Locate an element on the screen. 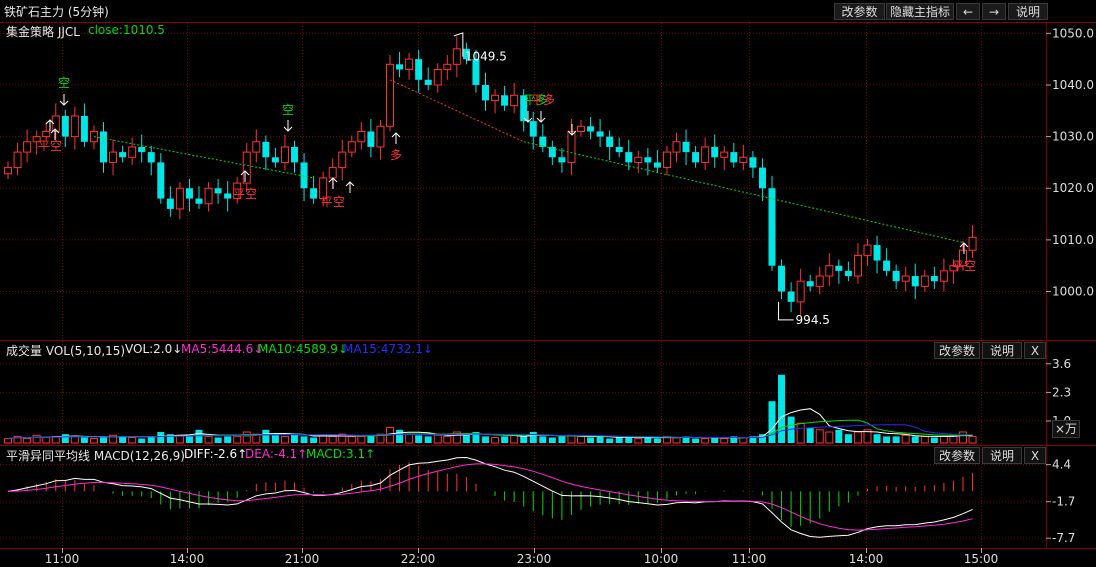 This screenshot has height=567, width=1096. trend-line-red is located at coordinates (456, 111).